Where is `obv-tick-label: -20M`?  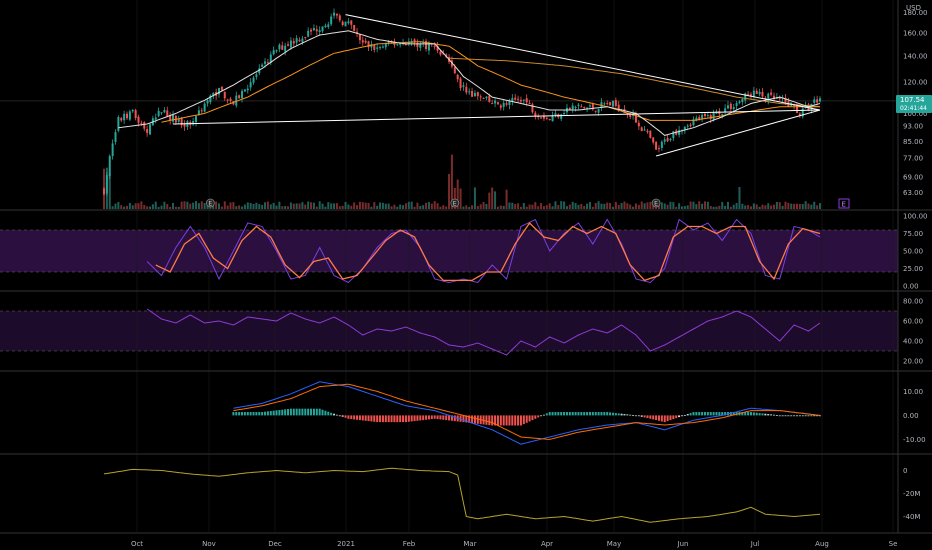 obv-tick-label: -20M is located at coordinates (911, 494).